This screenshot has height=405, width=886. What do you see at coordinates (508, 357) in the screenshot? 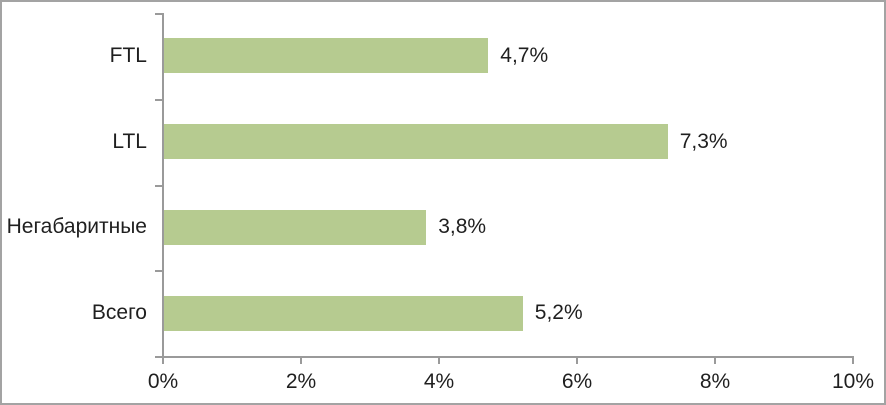
I see `x-axis-line` at bounding box center [508, 357].